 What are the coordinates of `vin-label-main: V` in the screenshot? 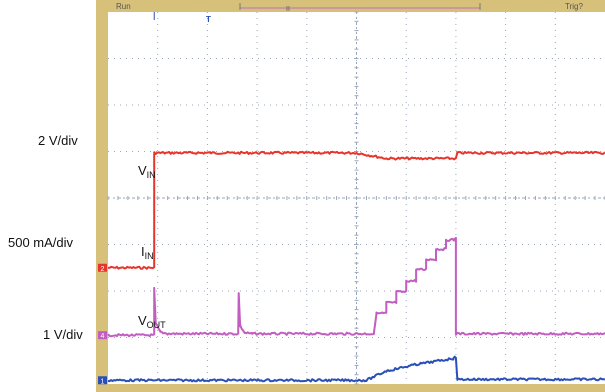 It's located at (142, 170).